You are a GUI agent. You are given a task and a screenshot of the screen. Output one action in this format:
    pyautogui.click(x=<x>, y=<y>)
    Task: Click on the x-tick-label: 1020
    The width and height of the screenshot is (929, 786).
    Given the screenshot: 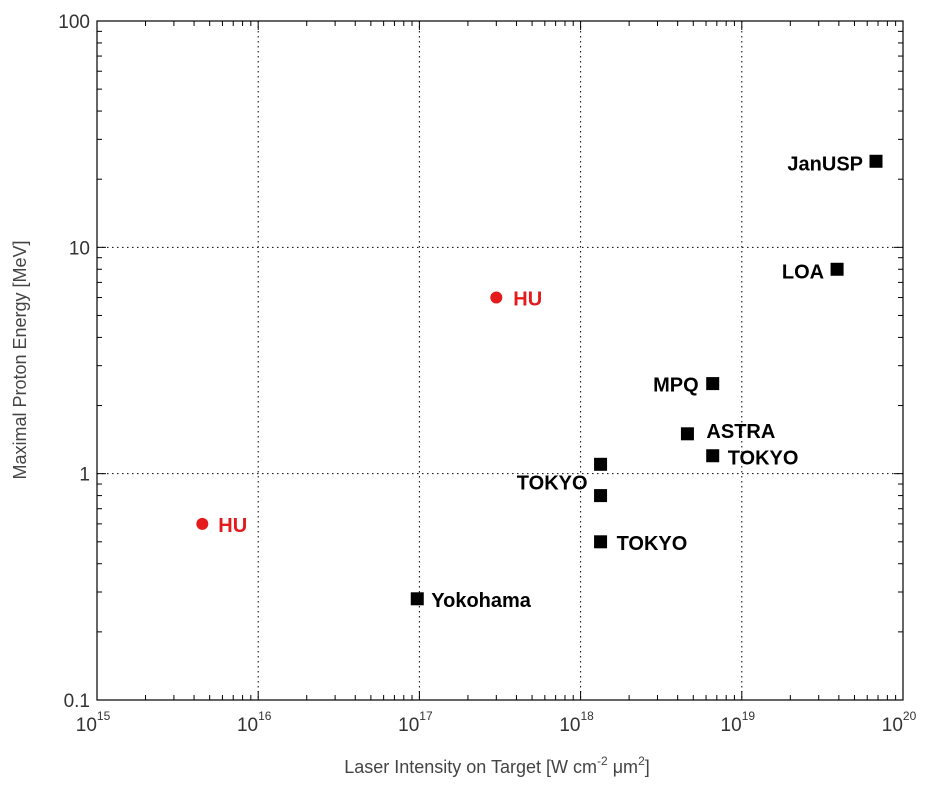 What is the action you would take?
    pyautogui.click(x=899, y=722)
    